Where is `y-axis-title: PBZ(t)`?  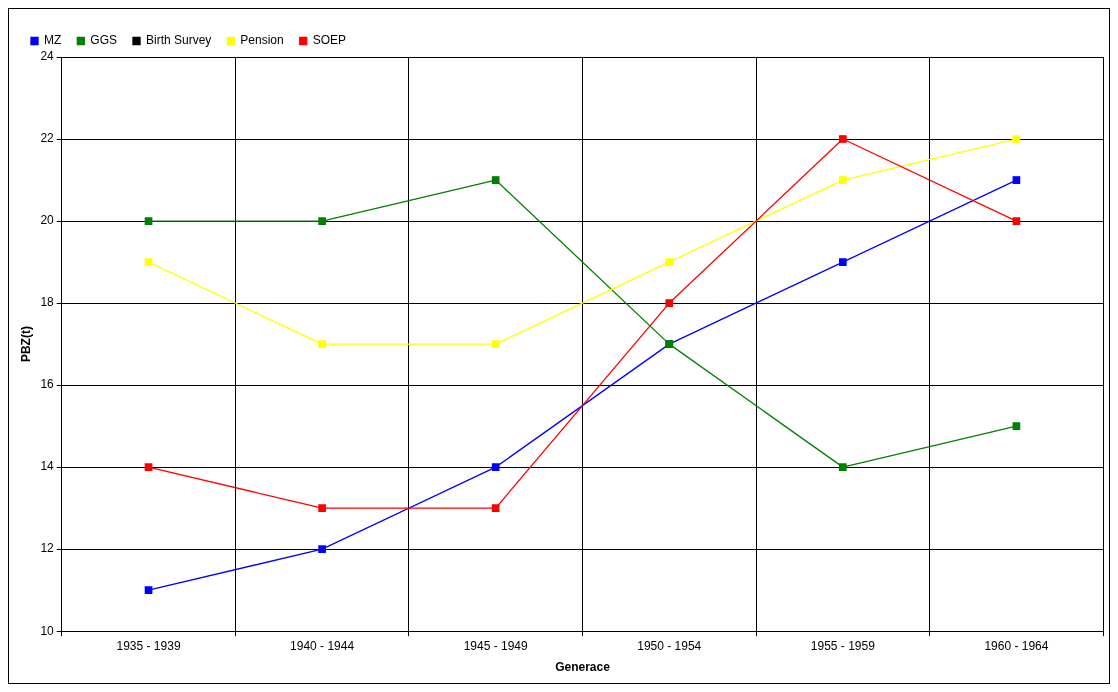 y-axis-title: PBZ(t) is located at coordinates (25, 344).